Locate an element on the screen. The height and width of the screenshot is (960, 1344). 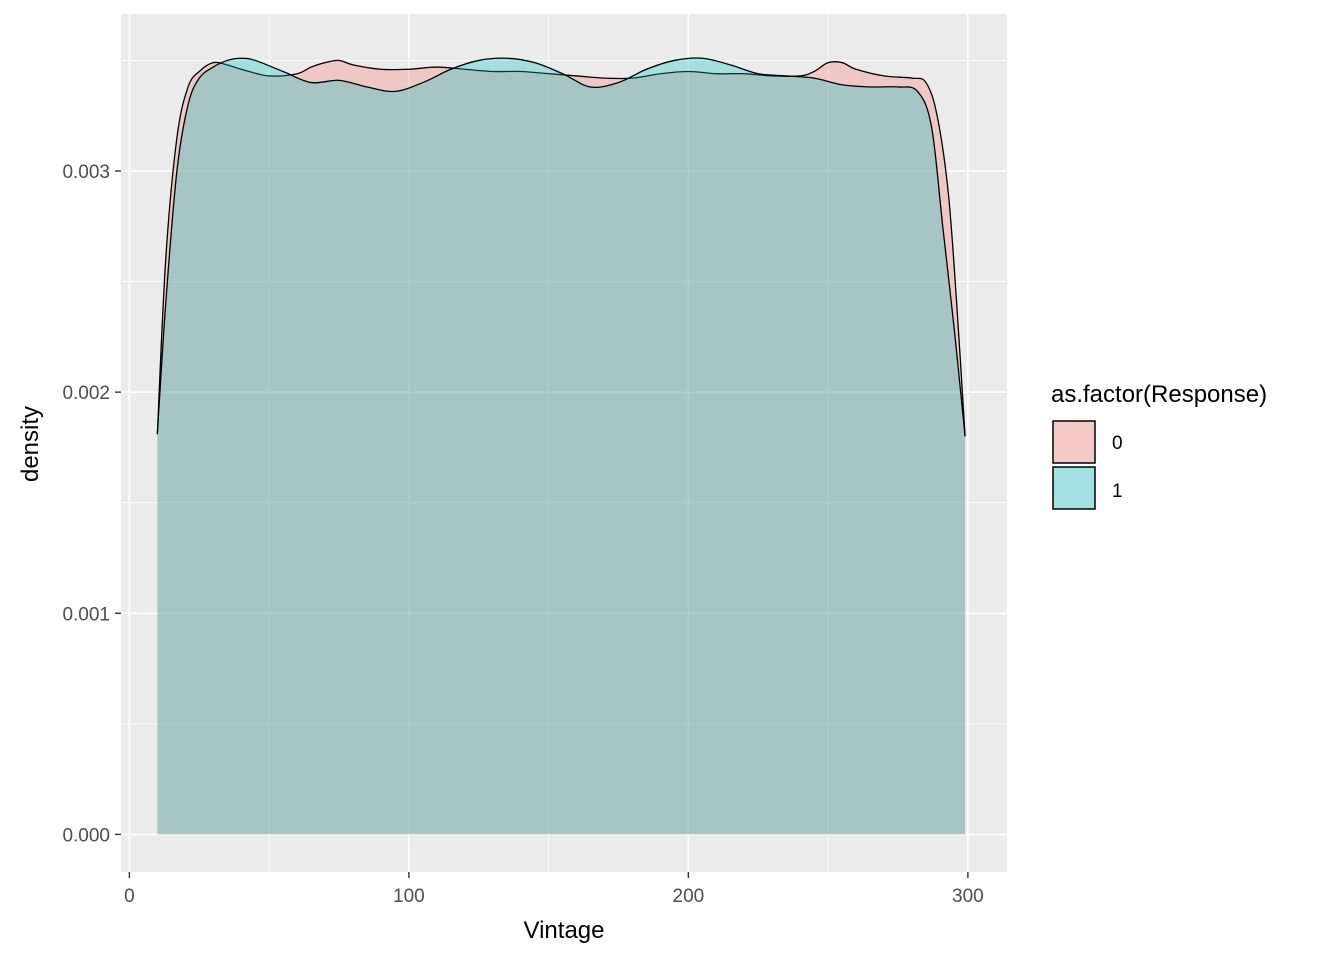
x-tick-label: 0 is located at coordinates (129, 896).